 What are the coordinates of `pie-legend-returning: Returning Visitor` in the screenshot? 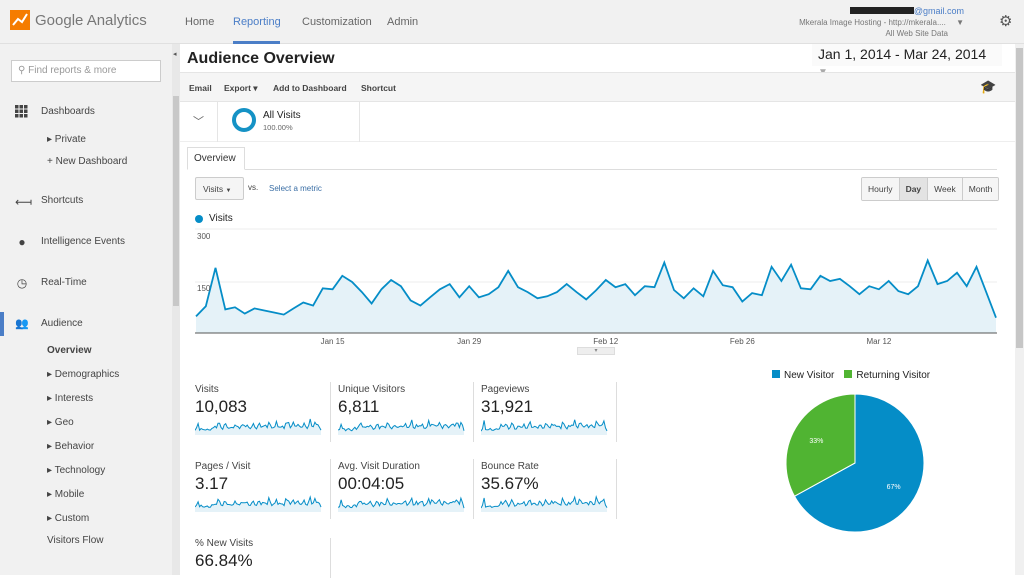 It's located at (887, 375).